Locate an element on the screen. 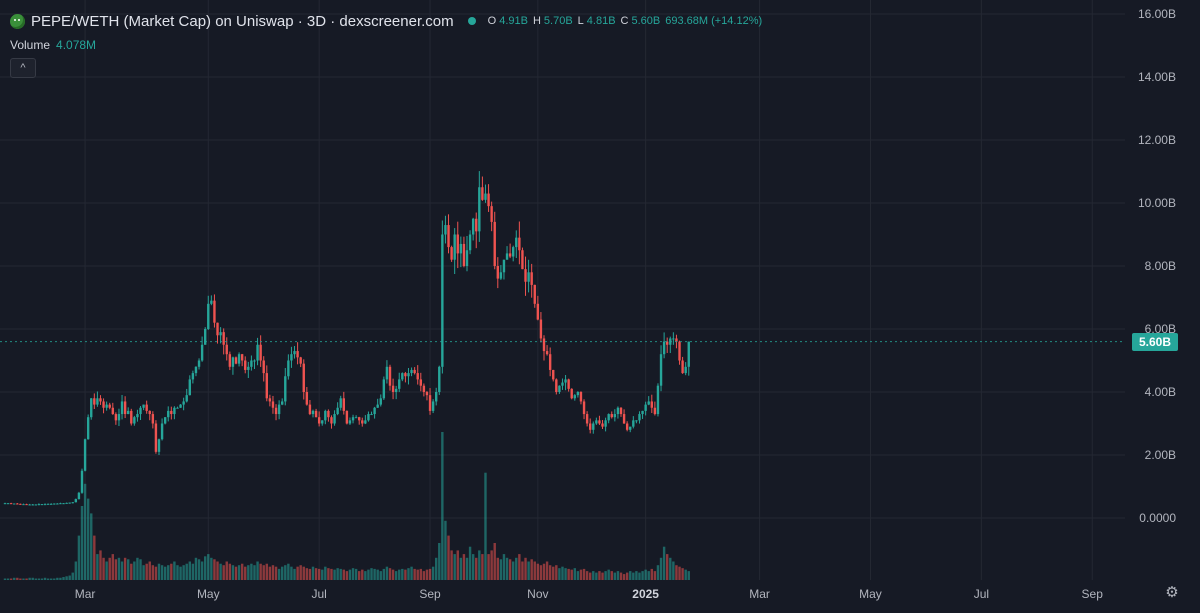  collapse-legend-button: ^ is located at coordinates (23, 68).